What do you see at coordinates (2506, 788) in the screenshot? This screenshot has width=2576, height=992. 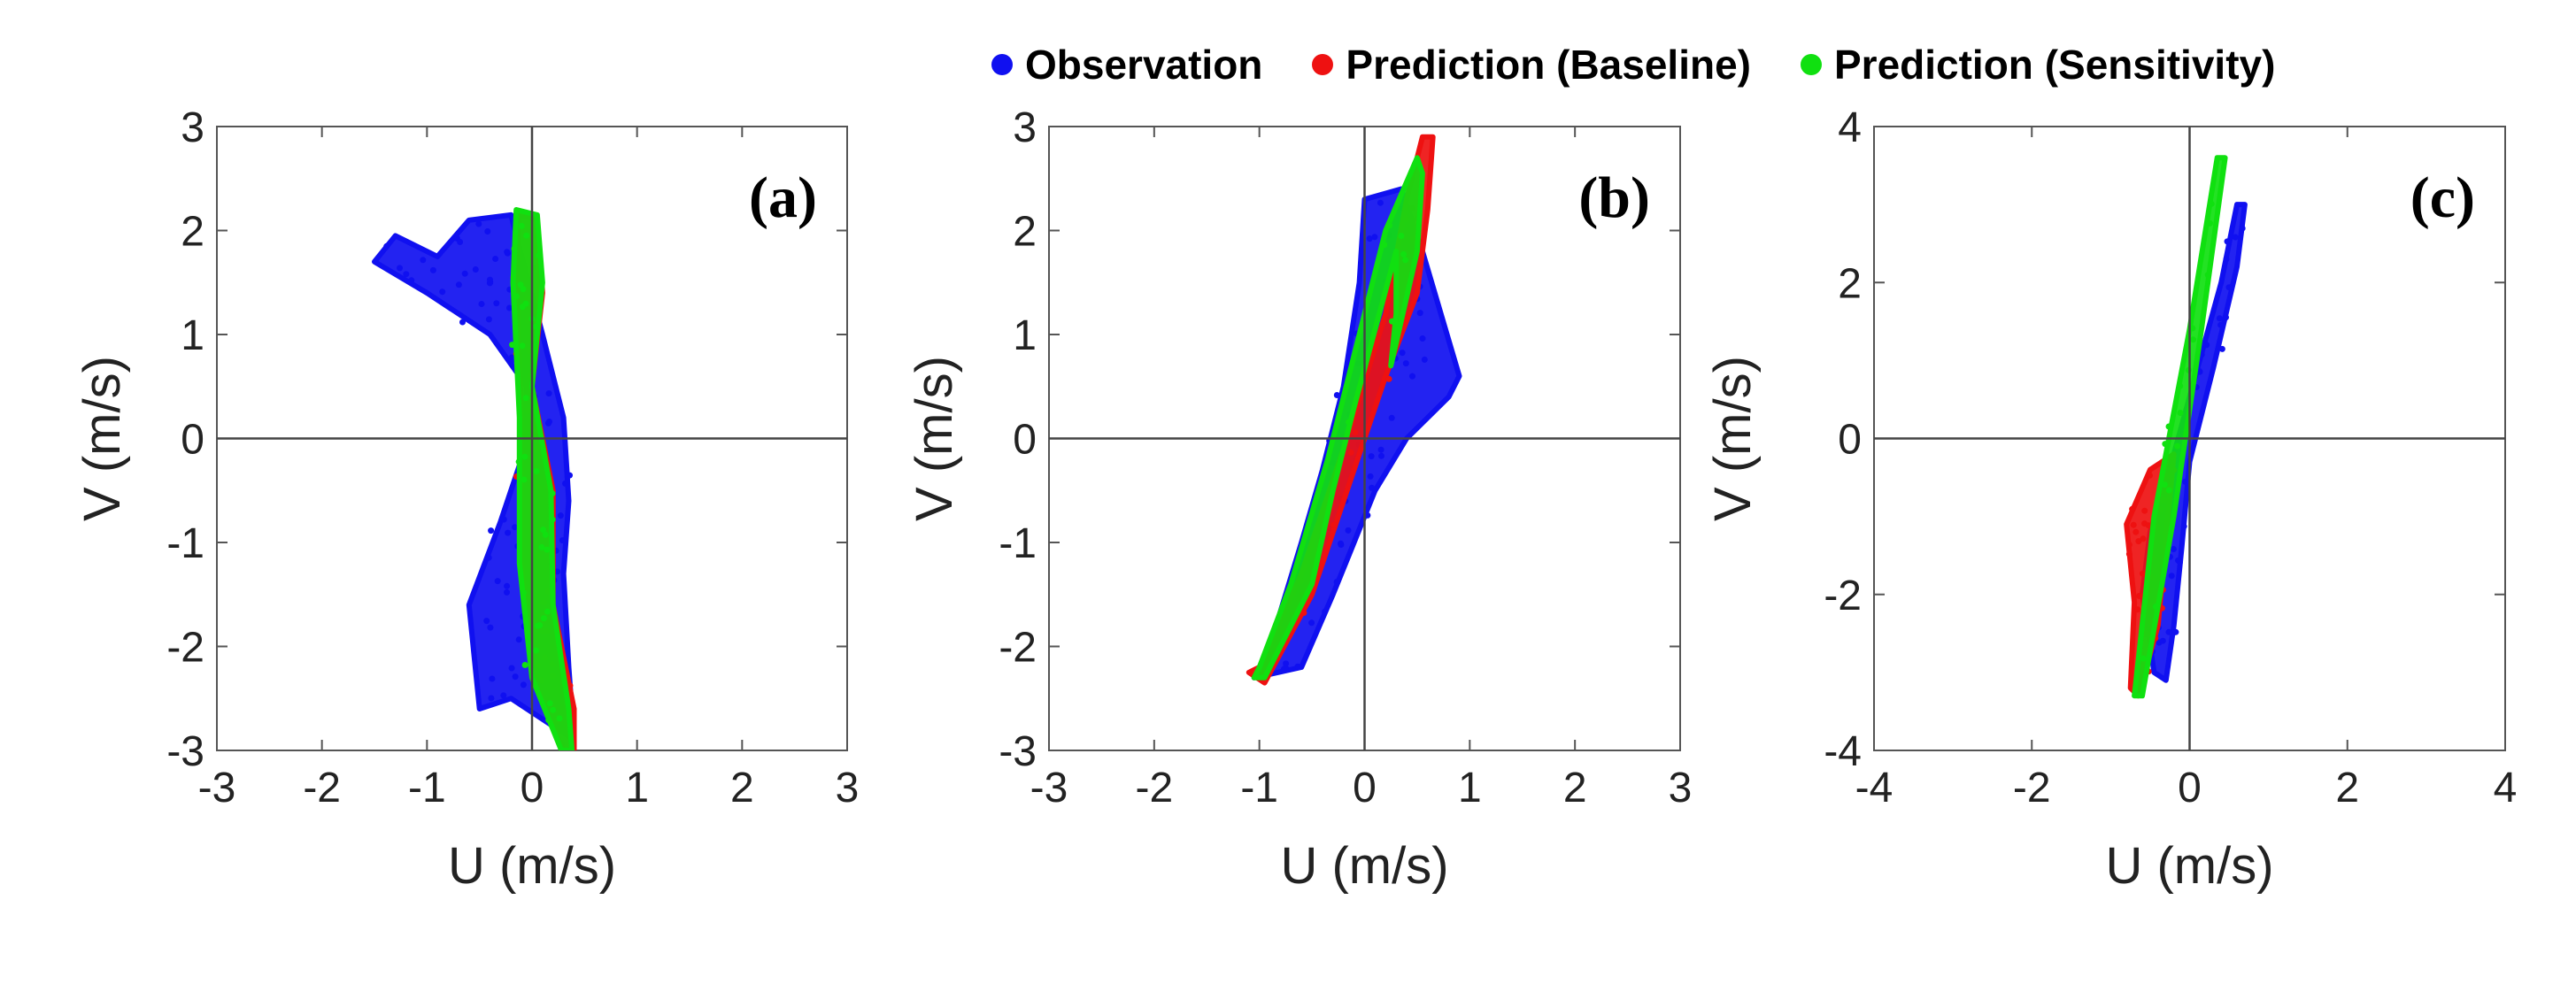 I see `x-tick-label: 4` at bounding box center [2506, 788].